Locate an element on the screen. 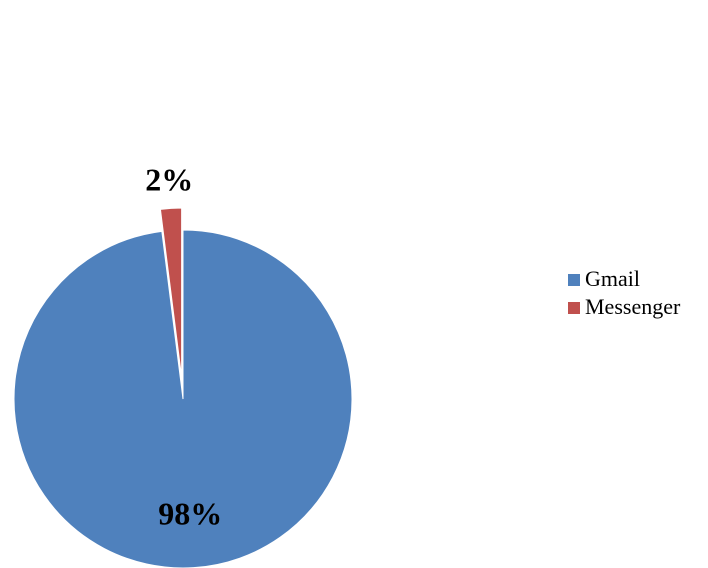 The height and width of the screenshot is (568, 708). legend-swatch-gmail is located at coordinates (574, 280).